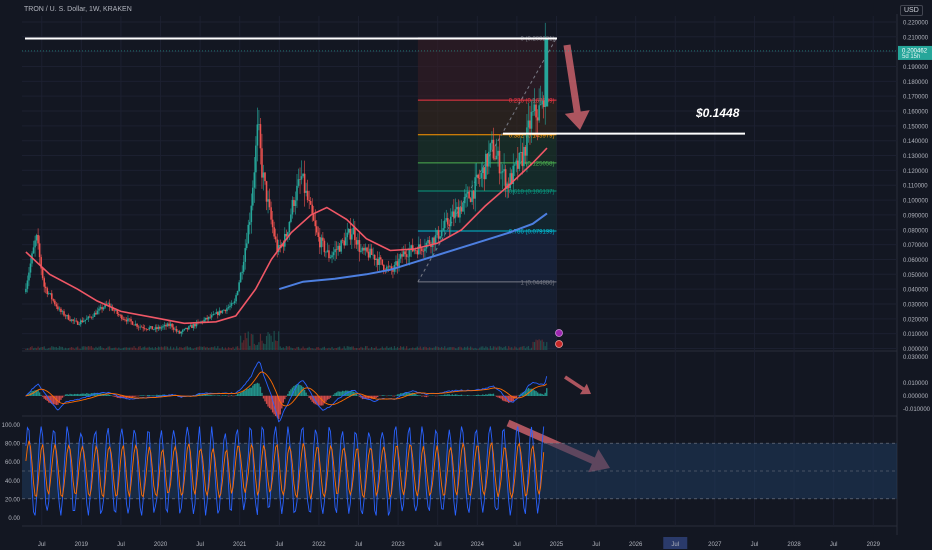 This screenshot has width=932, height=550. I want to click on stoch-tick-label: 80.00, so click(13, 445).